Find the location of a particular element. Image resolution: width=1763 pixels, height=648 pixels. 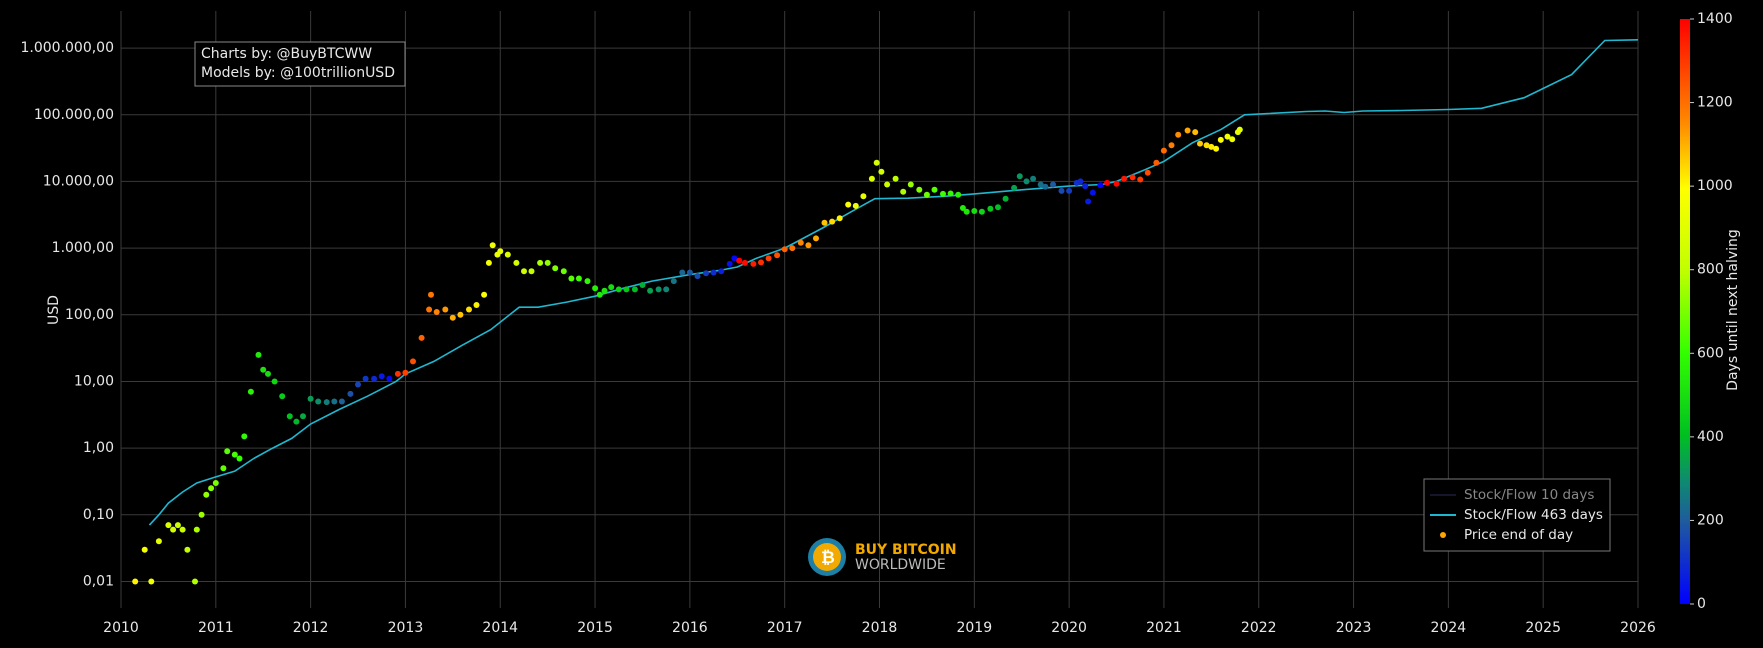

legend-symbol is located at coordinates (1443, 535).